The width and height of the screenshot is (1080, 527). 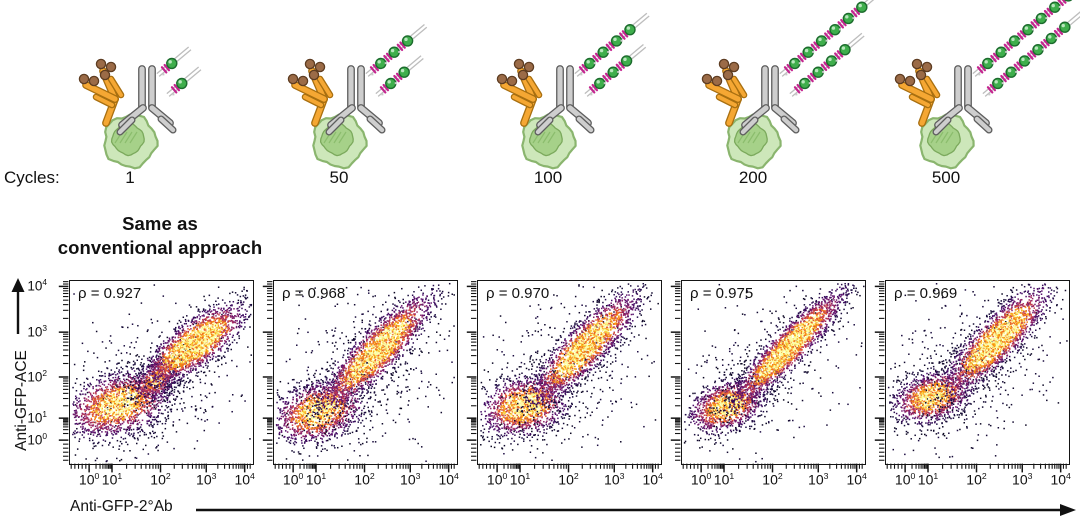 I want to click on rho-annotation: ρ = 0.970, so click(x=518, y=293).